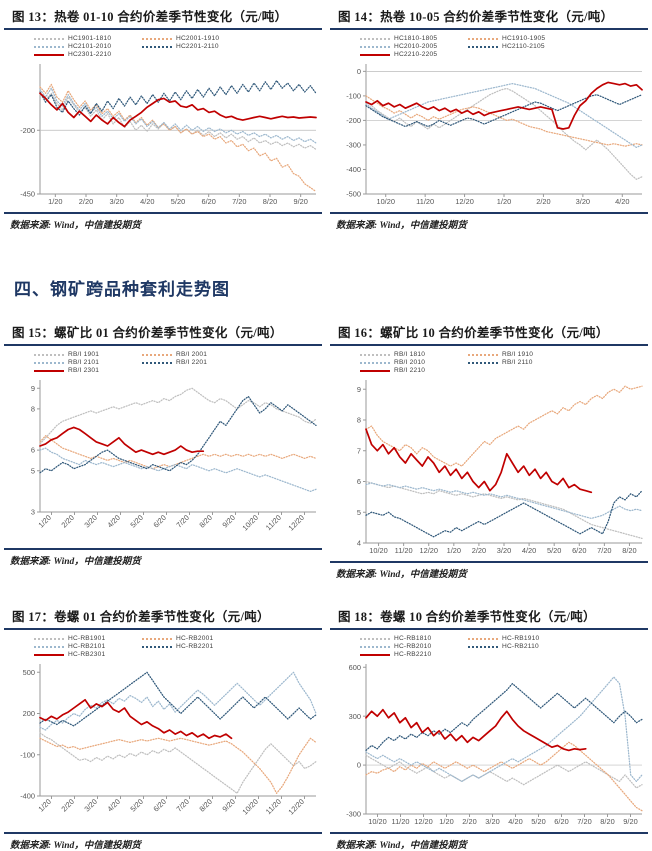 The image size is (652, 851). I want to click on legend-item: HC1810-1805, so click(410, 38).